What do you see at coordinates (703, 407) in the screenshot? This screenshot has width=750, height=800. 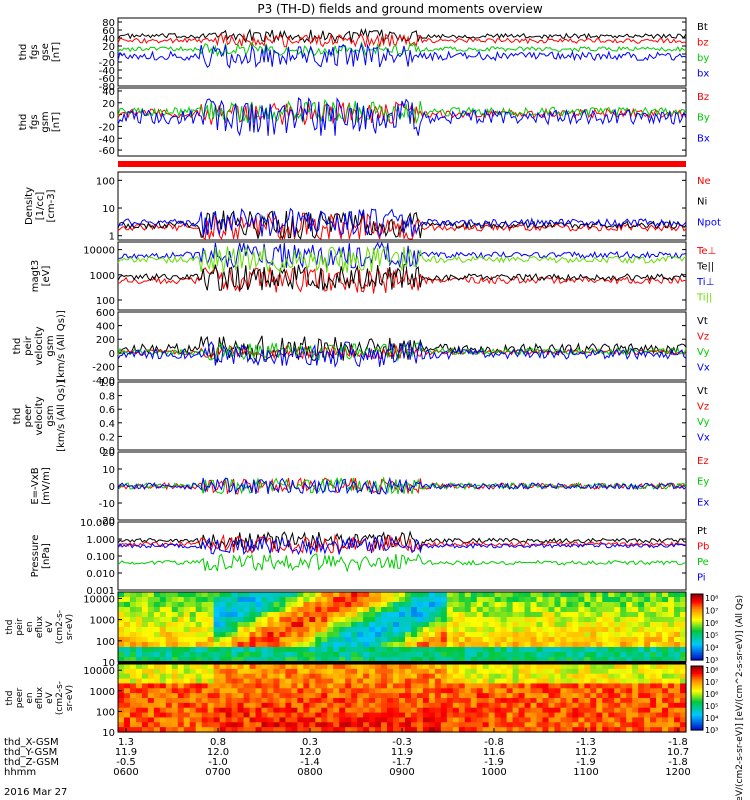 I see `legend-Vz: Vz` at bounding box center [703, 407].